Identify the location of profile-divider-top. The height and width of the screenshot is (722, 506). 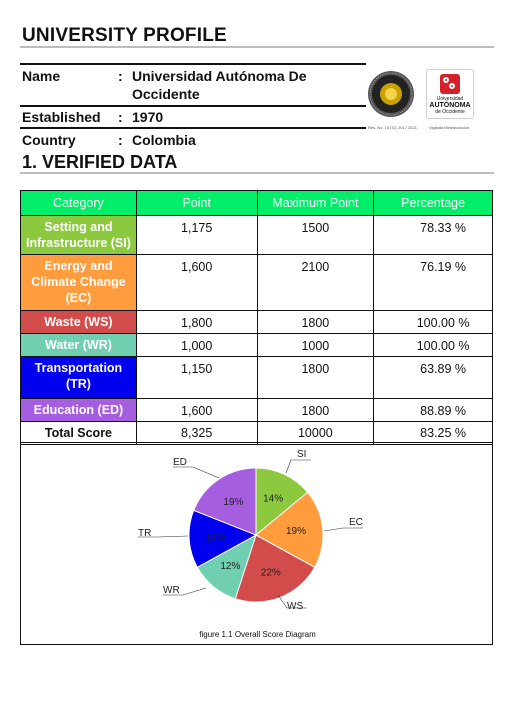
(193, 64).